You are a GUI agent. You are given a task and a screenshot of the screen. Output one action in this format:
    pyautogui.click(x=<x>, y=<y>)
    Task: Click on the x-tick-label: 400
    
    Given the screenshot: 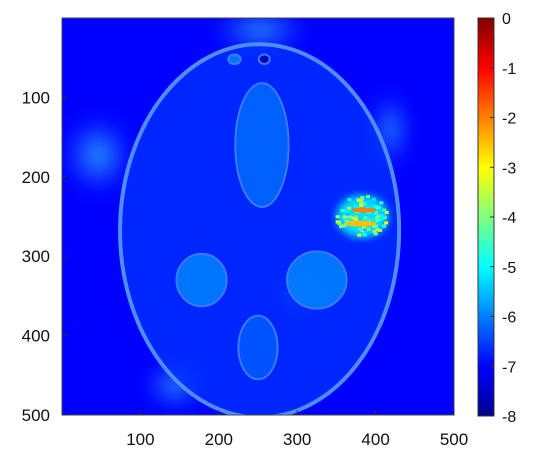 What is the action you would take?
    pyautogui.click(x=375, y=439)
    